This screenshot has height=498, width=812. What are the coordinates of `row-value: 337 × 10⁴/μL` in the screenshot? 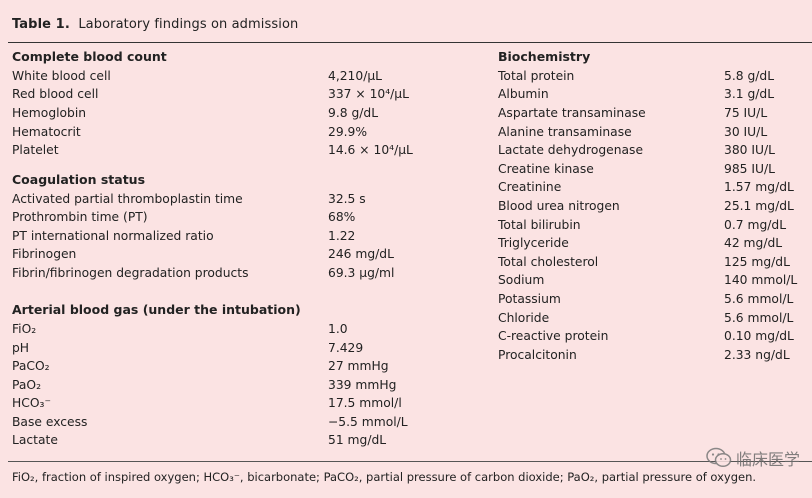 It's located at (368, 94).